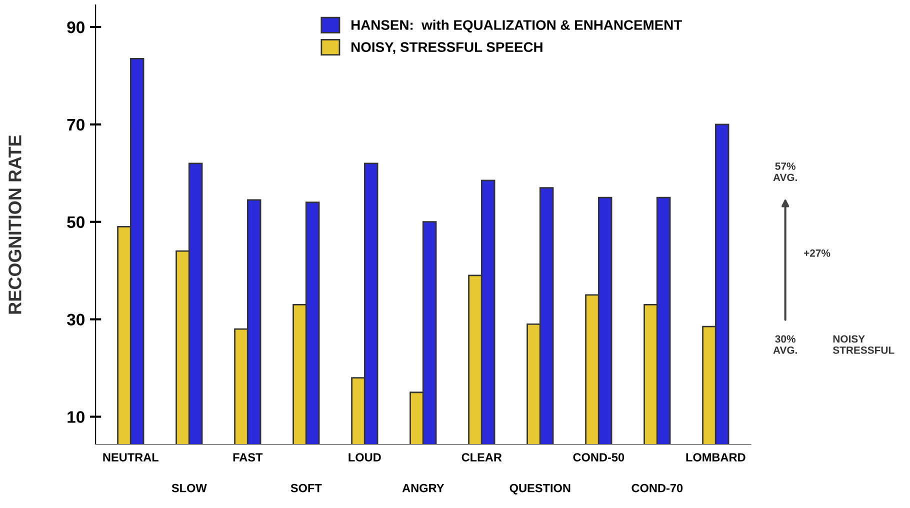 The image size is (910, 508). I want to click on x-tick-label: COND-70, so click(657, 488).